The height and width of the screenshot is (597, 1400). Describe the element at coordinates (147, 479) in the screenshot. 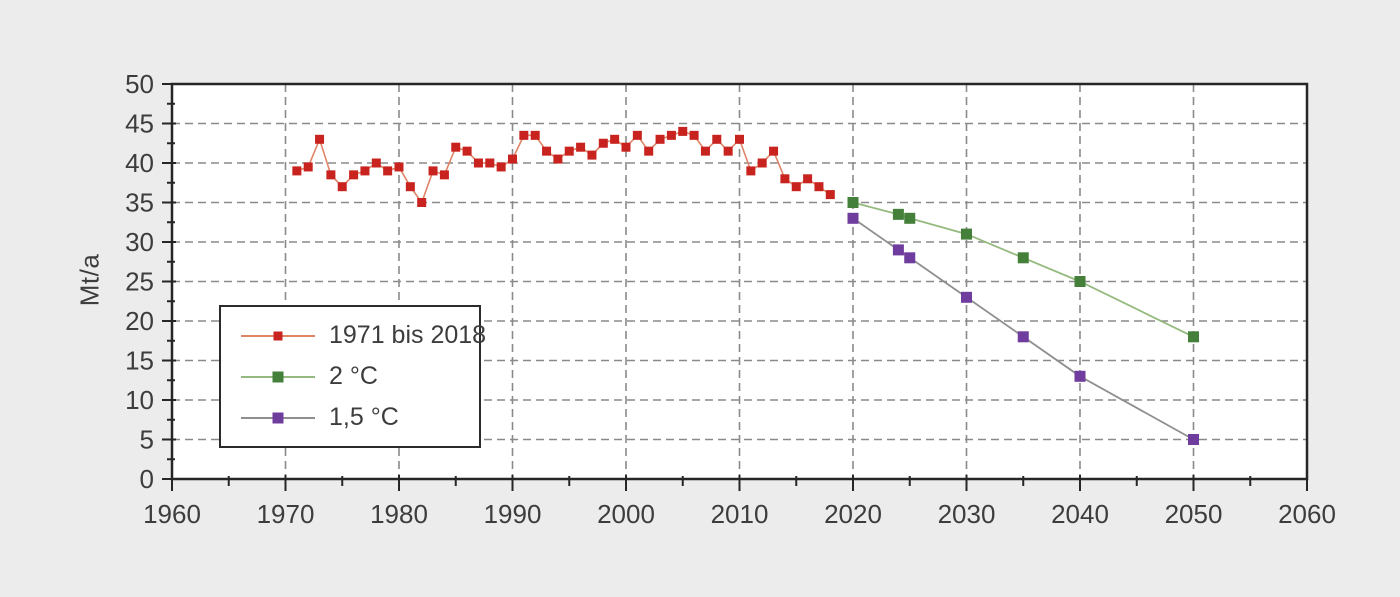

I see `y-tick-label: 0` at that location.